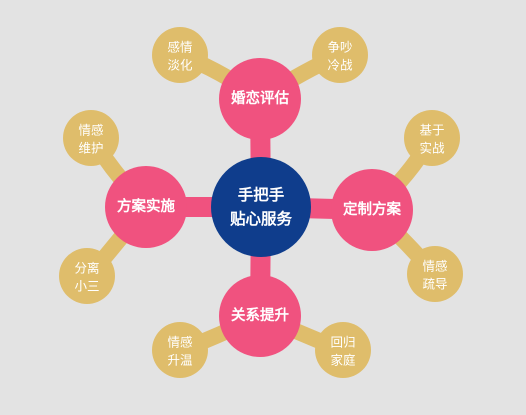 The height and width of the screenshot is (415, 526). I want to click on leaf-node-top-left: 感情 淡化, so click(180, 55).